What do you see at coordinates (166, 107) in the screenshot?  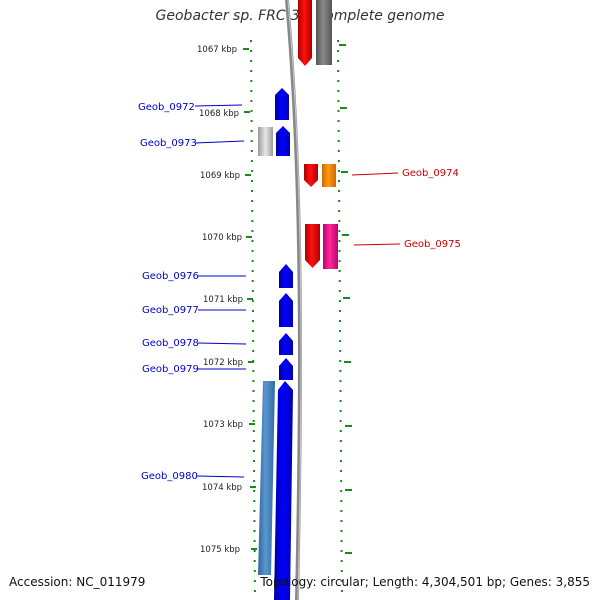 I see `gene-label-geob-0972: Geob_0972` at bounding box center [166, 107].